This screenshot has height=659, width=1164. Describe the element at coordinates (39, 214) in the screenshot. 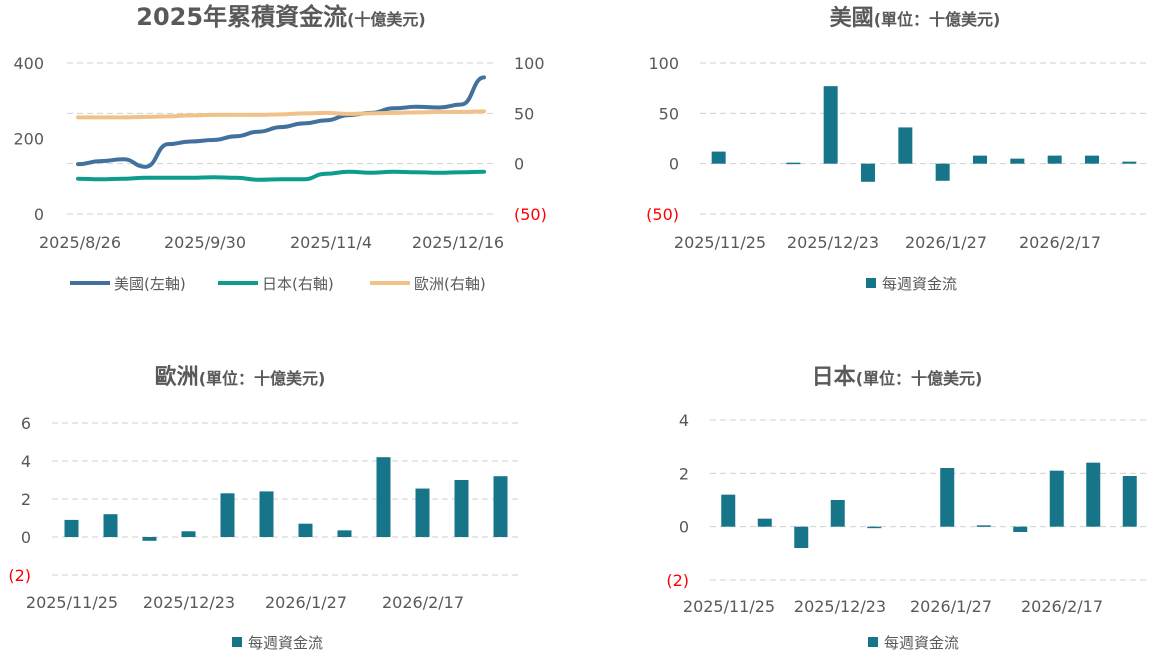

I see `y-left-tick-label: 0` at that location.